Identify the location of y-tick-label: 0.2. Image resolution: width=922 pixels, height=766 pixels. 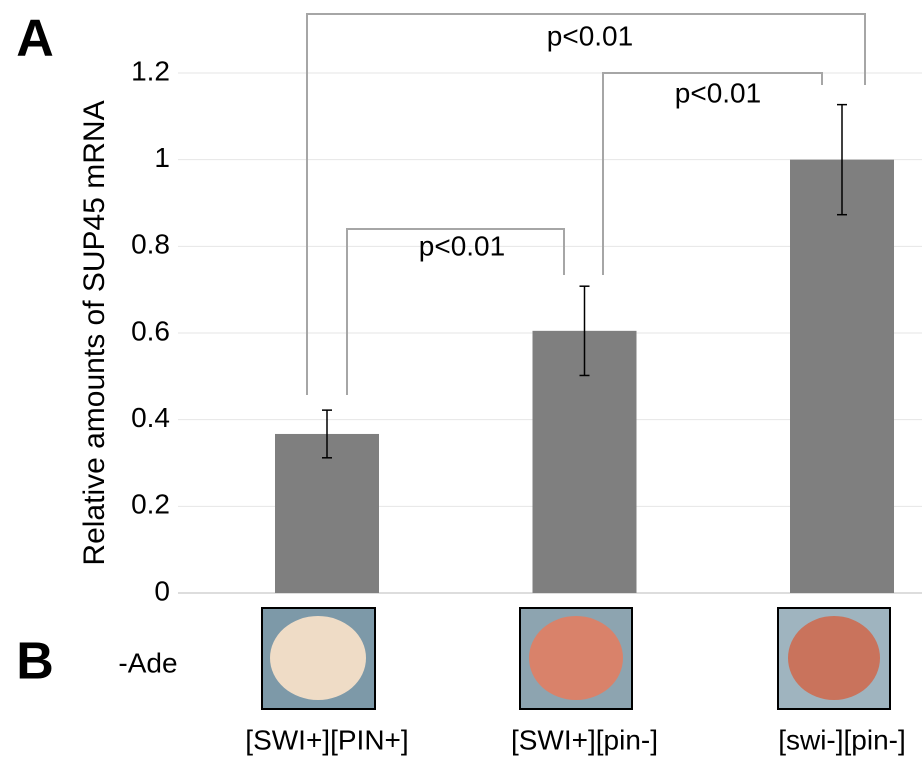
(150, 504).